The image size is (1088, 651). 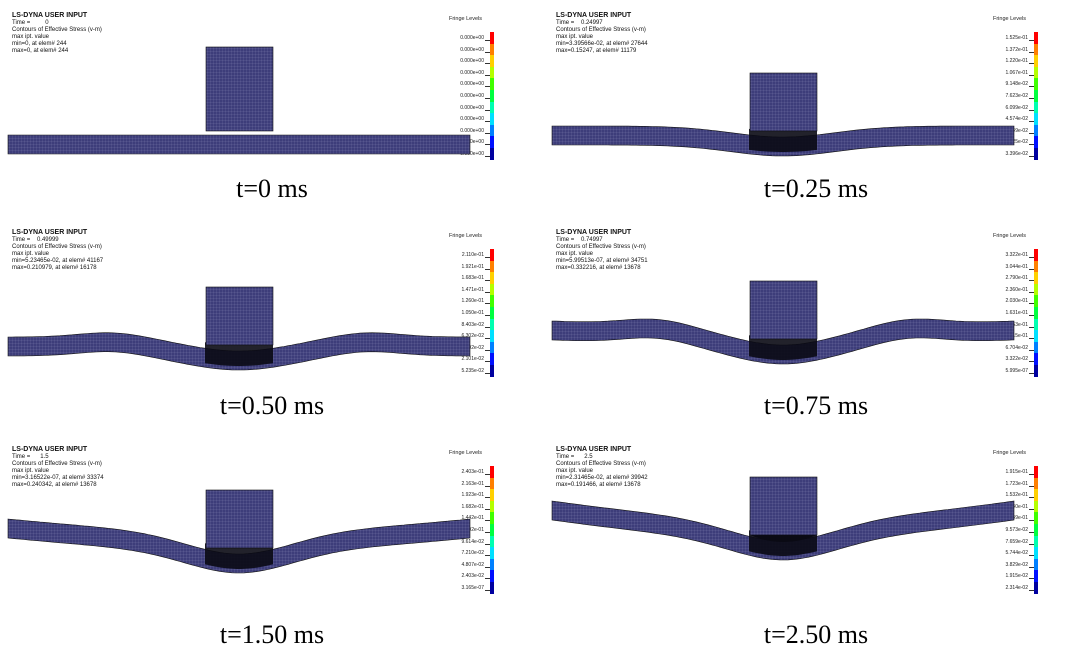 I want to click on legend-level-label: 2.360e-01, so click(x=1016, y=289).